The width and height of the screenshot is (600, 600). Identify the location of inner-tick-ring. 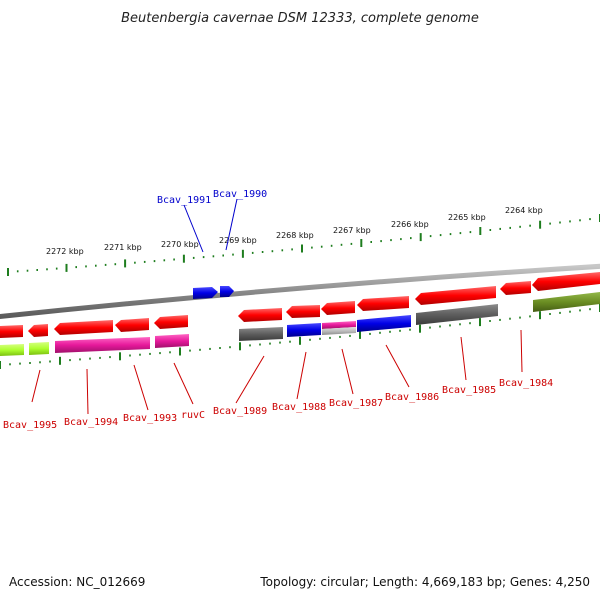
(300, 336).